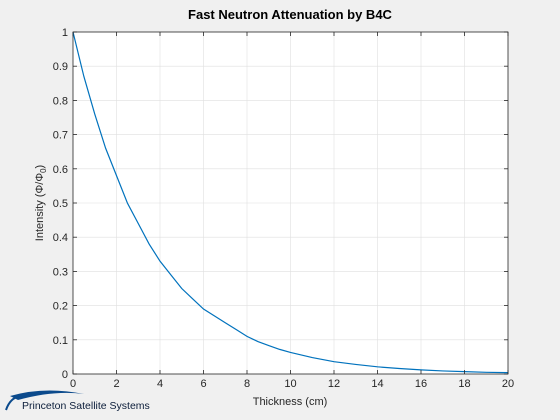  What do you see at coordinates (60, 307) in the screenshot?
I see `y-tick-label: 0.2` at bounding box center [60, 307].